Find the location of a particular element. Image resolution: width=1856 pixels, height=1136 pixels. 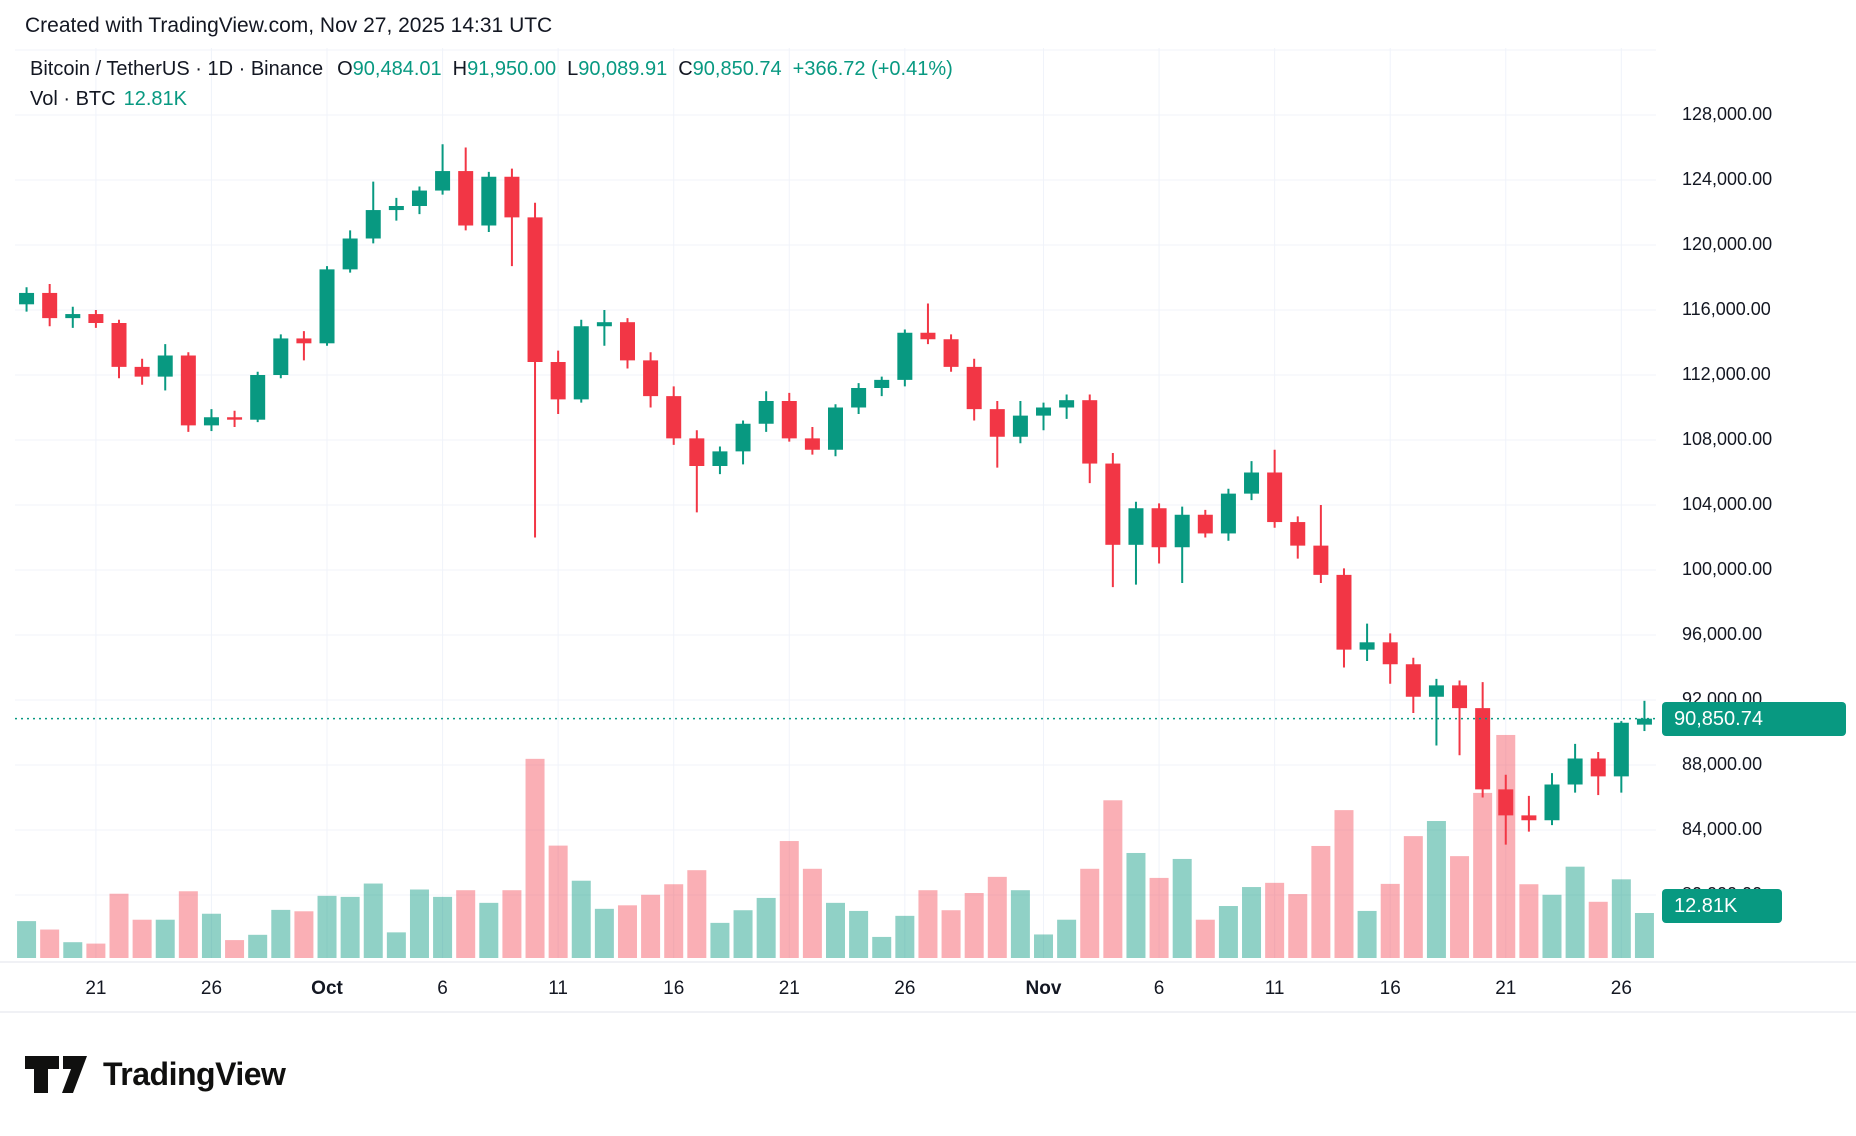

price-axis-label: 88,000.00 is located at coordinates (1722, 764).